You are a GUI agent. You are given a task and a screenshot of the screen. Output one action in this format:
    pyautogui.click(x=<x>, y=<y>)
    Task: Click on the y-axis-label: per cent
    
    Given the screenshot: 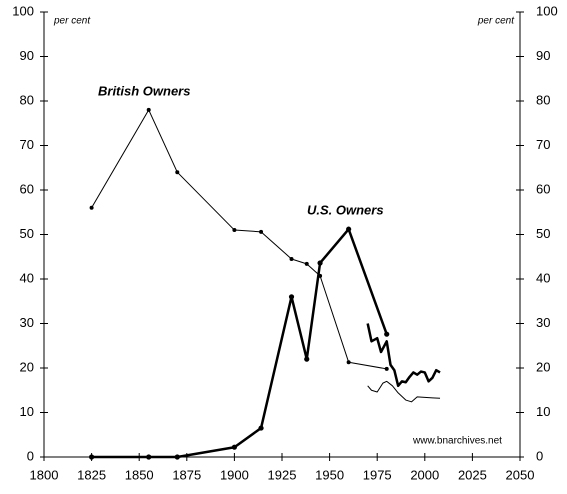 What is the action you would take?
    pyautogui.click(x=72, y=21)
    